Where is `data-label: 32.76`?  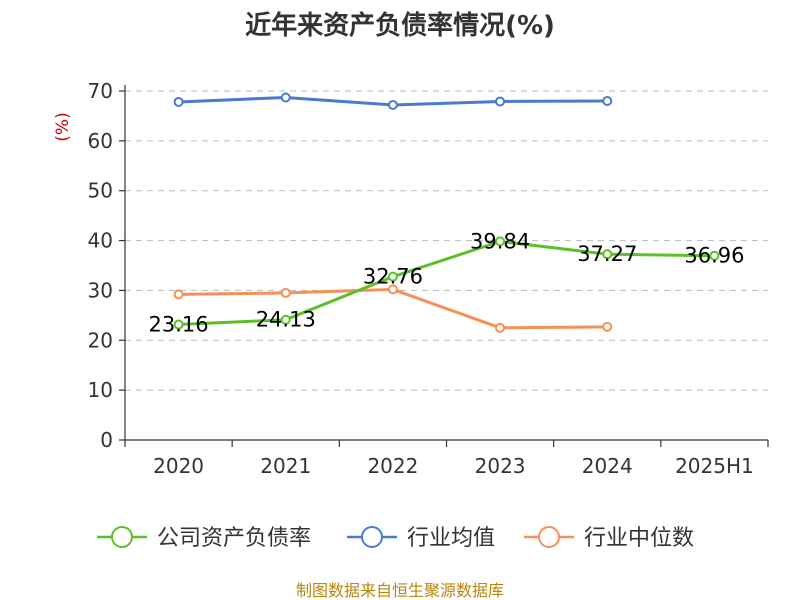
data-label: 32.76 is located at coordinates (393, 277).